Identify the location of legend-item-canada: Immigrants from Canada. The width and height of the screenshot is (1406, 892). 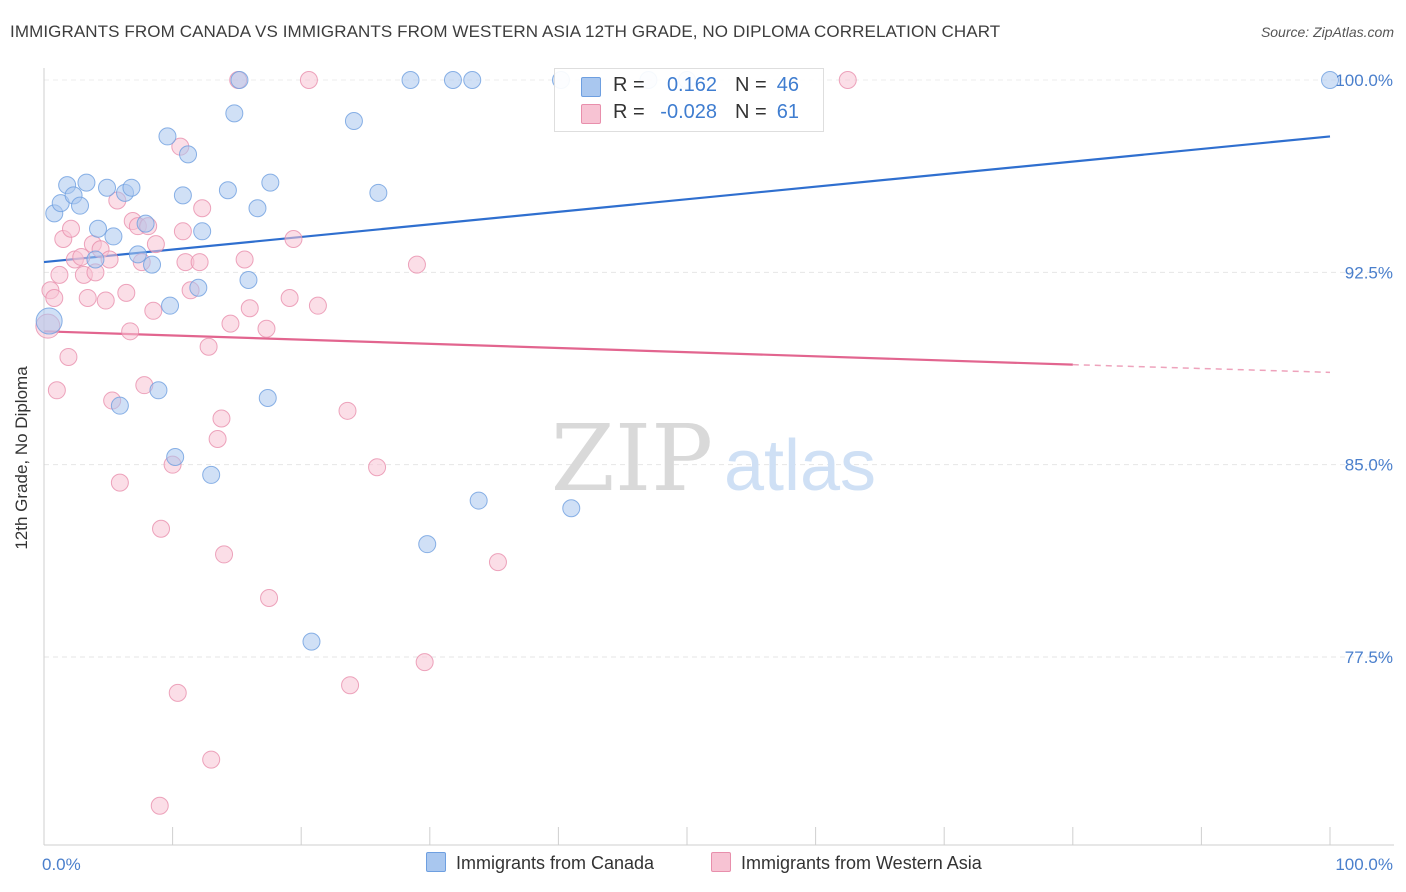
(540, 864).